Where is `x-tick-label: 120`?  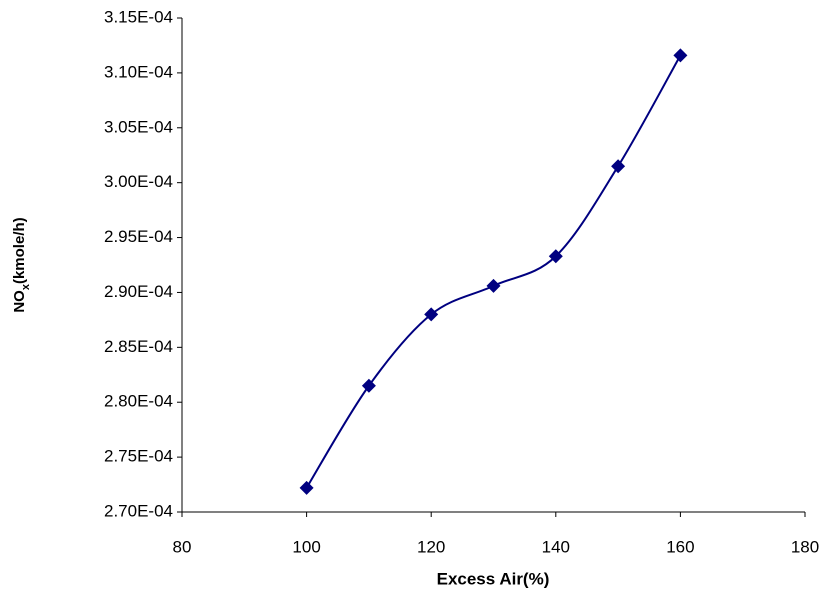
x-tick-label: 120 is located at coordinates (431, 546).